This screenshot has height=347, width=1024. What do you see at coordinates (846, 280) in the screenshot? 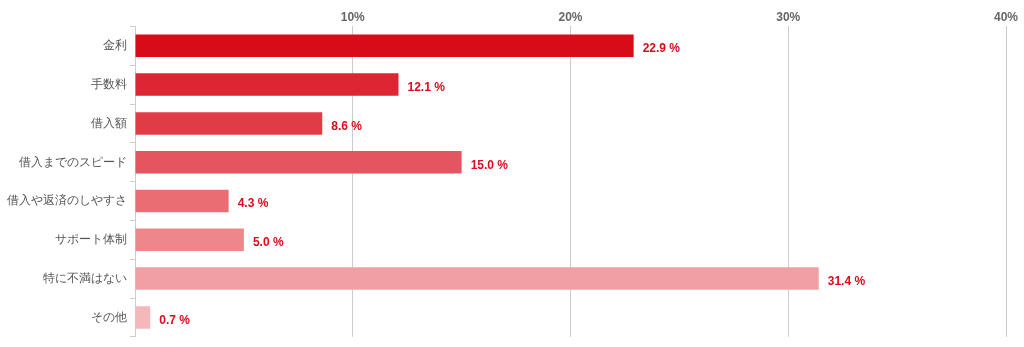
I see `data-label: 31.4 %` at bounding box center [846, 280].